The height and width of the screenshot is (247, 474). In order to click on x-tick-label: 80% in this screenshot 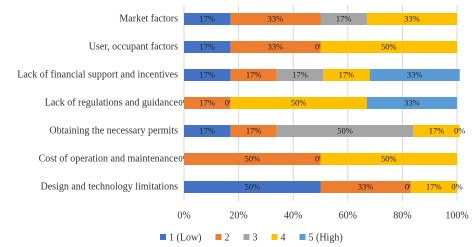, I will do `click(402, 215)`.